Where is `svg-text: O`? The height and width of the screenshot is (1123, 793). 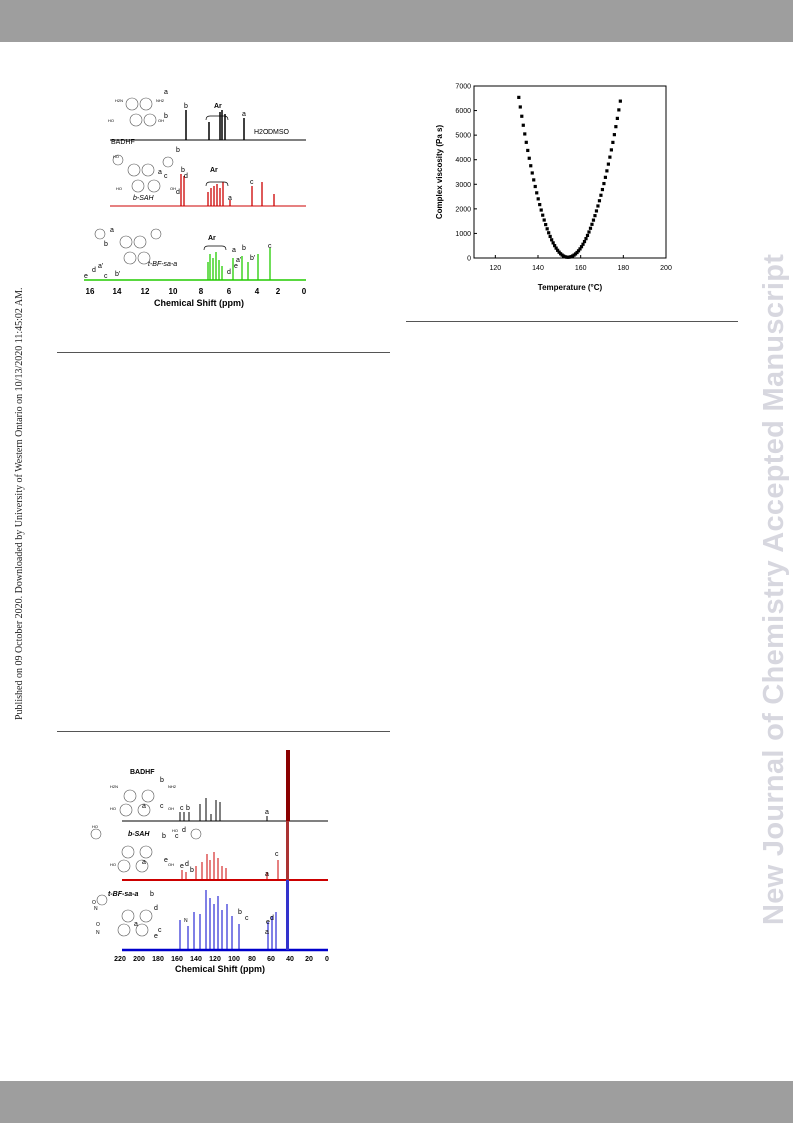 svg-text: O is located at coordinates (94, 903).